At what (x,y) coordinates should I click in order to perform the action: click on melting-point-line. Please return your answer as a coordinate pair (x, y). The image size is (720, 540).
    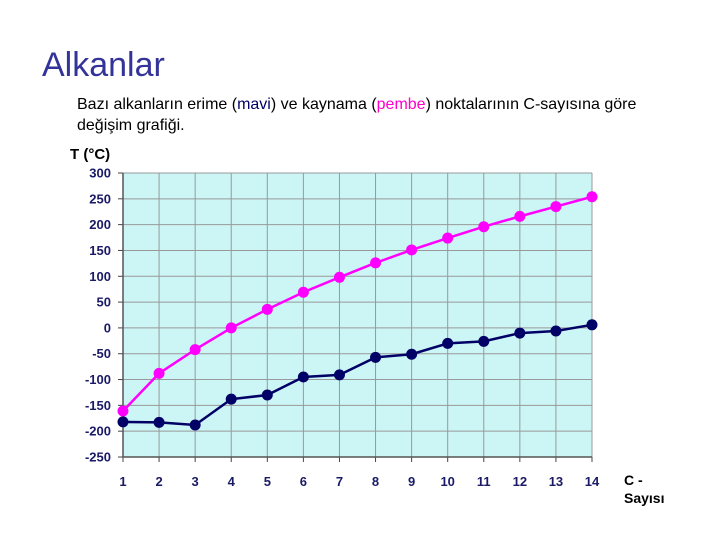
    Looking at the image, I should click on (357, 375).